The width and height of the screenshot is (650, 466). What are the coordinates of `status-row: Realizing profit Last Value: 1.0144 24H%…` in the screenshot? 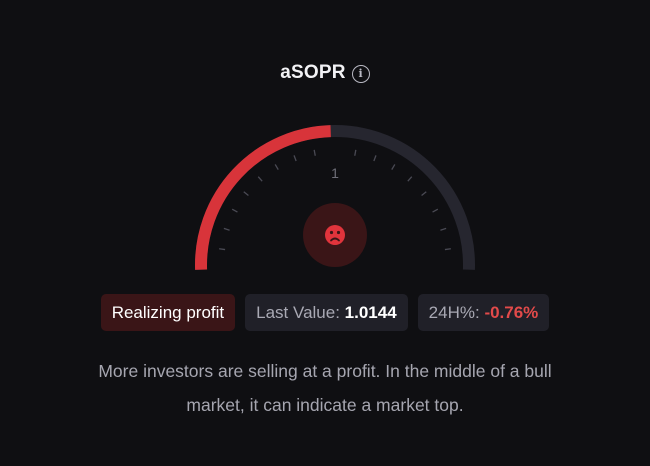 It's located at (325, 312).